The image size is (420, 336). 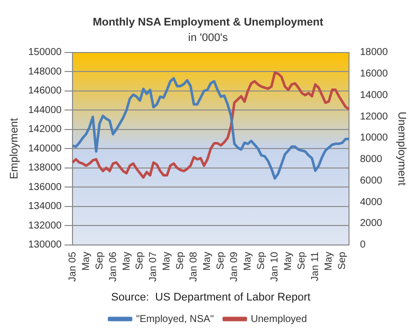 What do you see at coordinates (175, 319) in the screenshot?
I see `legend-label: "Employed, NSA"` at bounding box center [175, 319].